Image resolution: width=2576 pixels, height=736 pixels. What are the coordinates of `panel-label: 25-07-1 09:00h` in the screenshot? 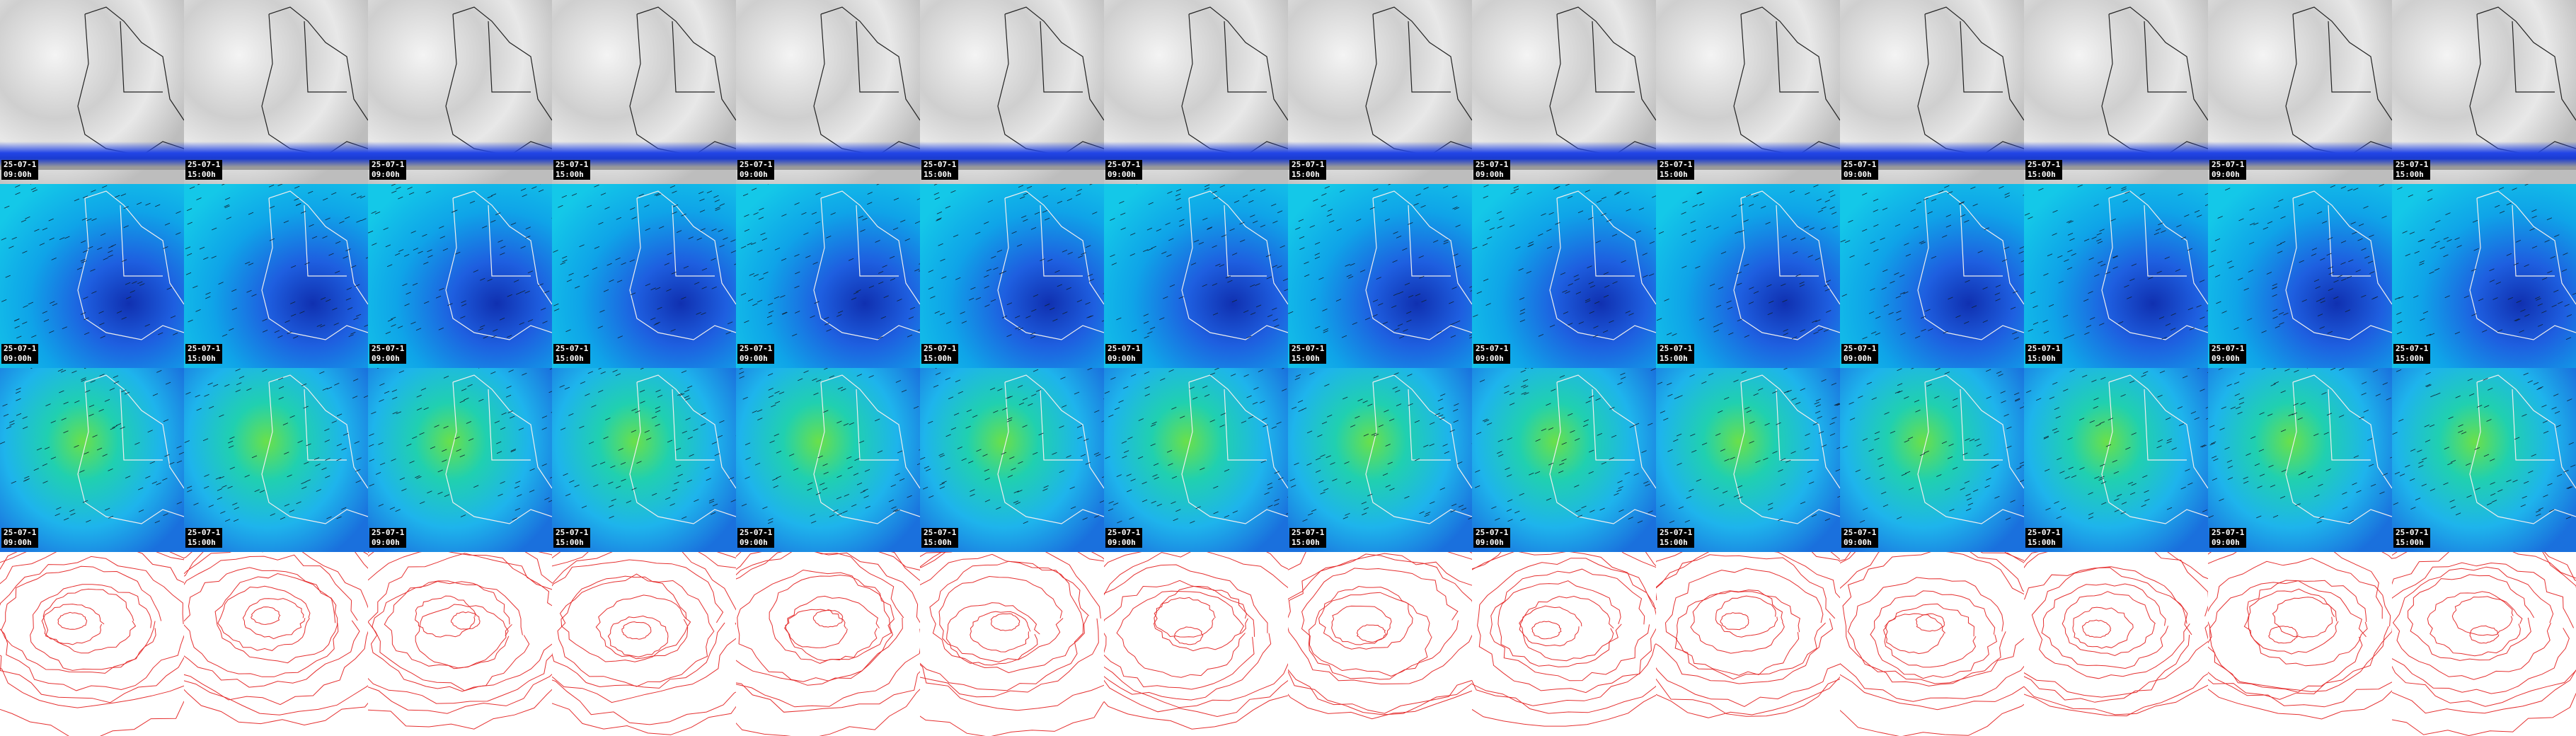 It's located at (2228, 170).